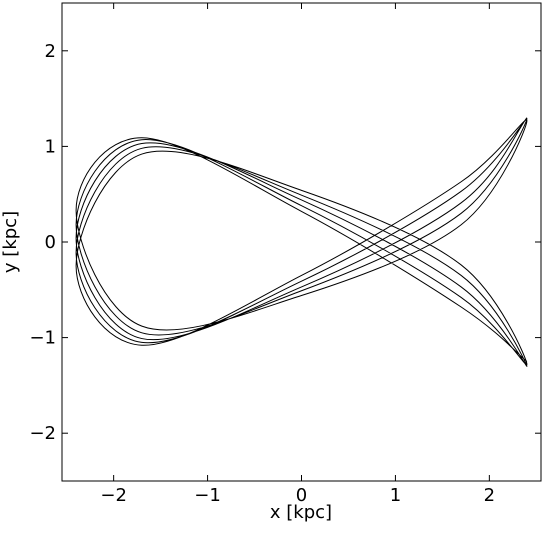 This screenshot has width=543, height=533. I want to click on y-tick-label: 0, so click(50, 242).